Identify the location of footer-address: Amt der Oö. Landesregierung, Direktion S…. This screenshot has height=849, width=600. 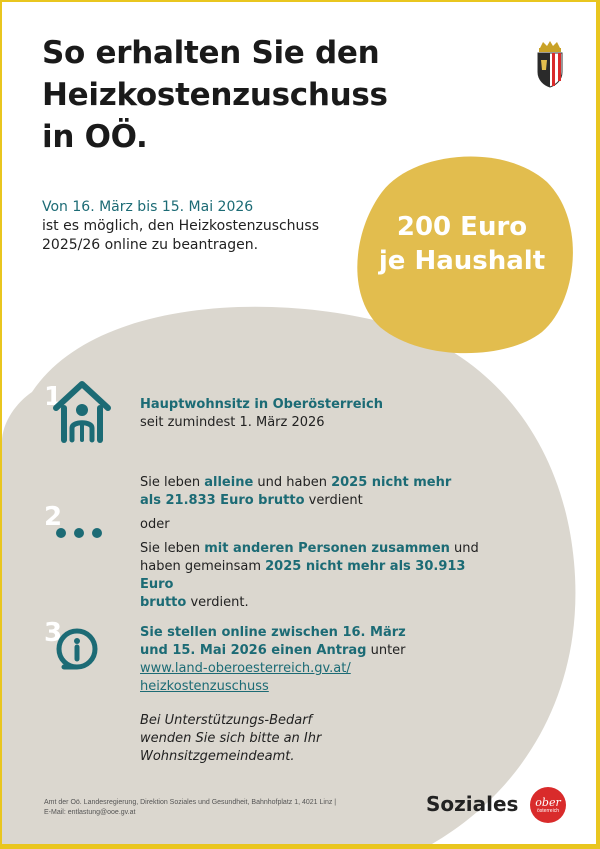
(190, 808).